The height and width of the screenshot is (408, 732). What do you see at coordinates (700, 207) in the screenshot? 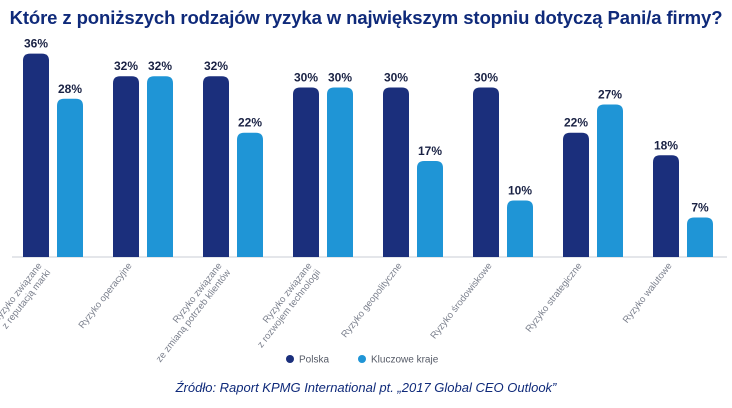
I see `data-label: 7%` at bounding box center [700, 207].